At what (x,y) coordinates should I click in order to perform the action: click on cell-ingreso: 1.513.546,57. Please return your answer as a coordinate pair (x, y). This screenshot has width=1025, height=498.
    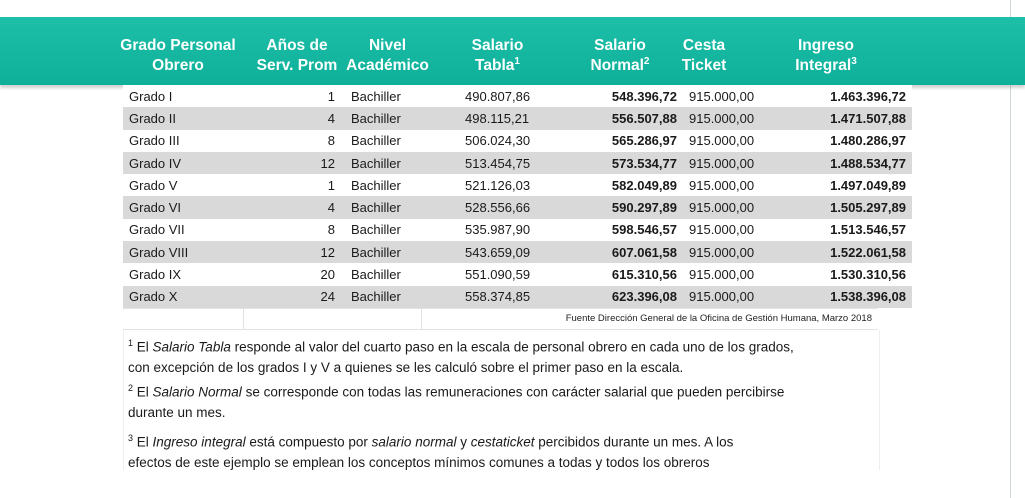
    Looking at the image, I should click on (852, 230).